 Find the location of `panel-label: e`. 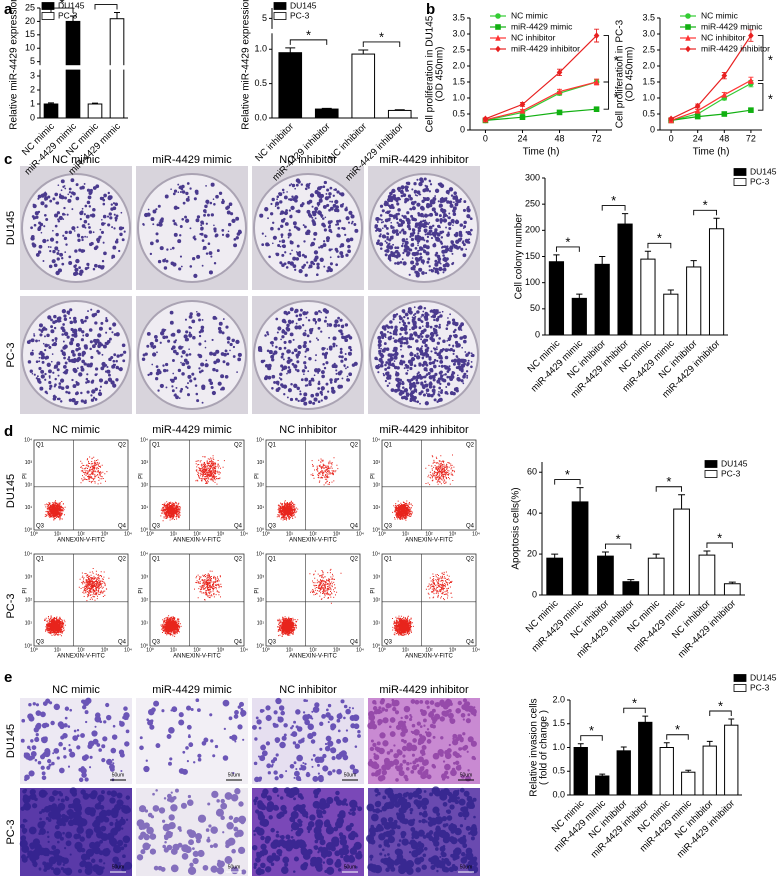

panel-label: e is located at coordinates (8, 677).